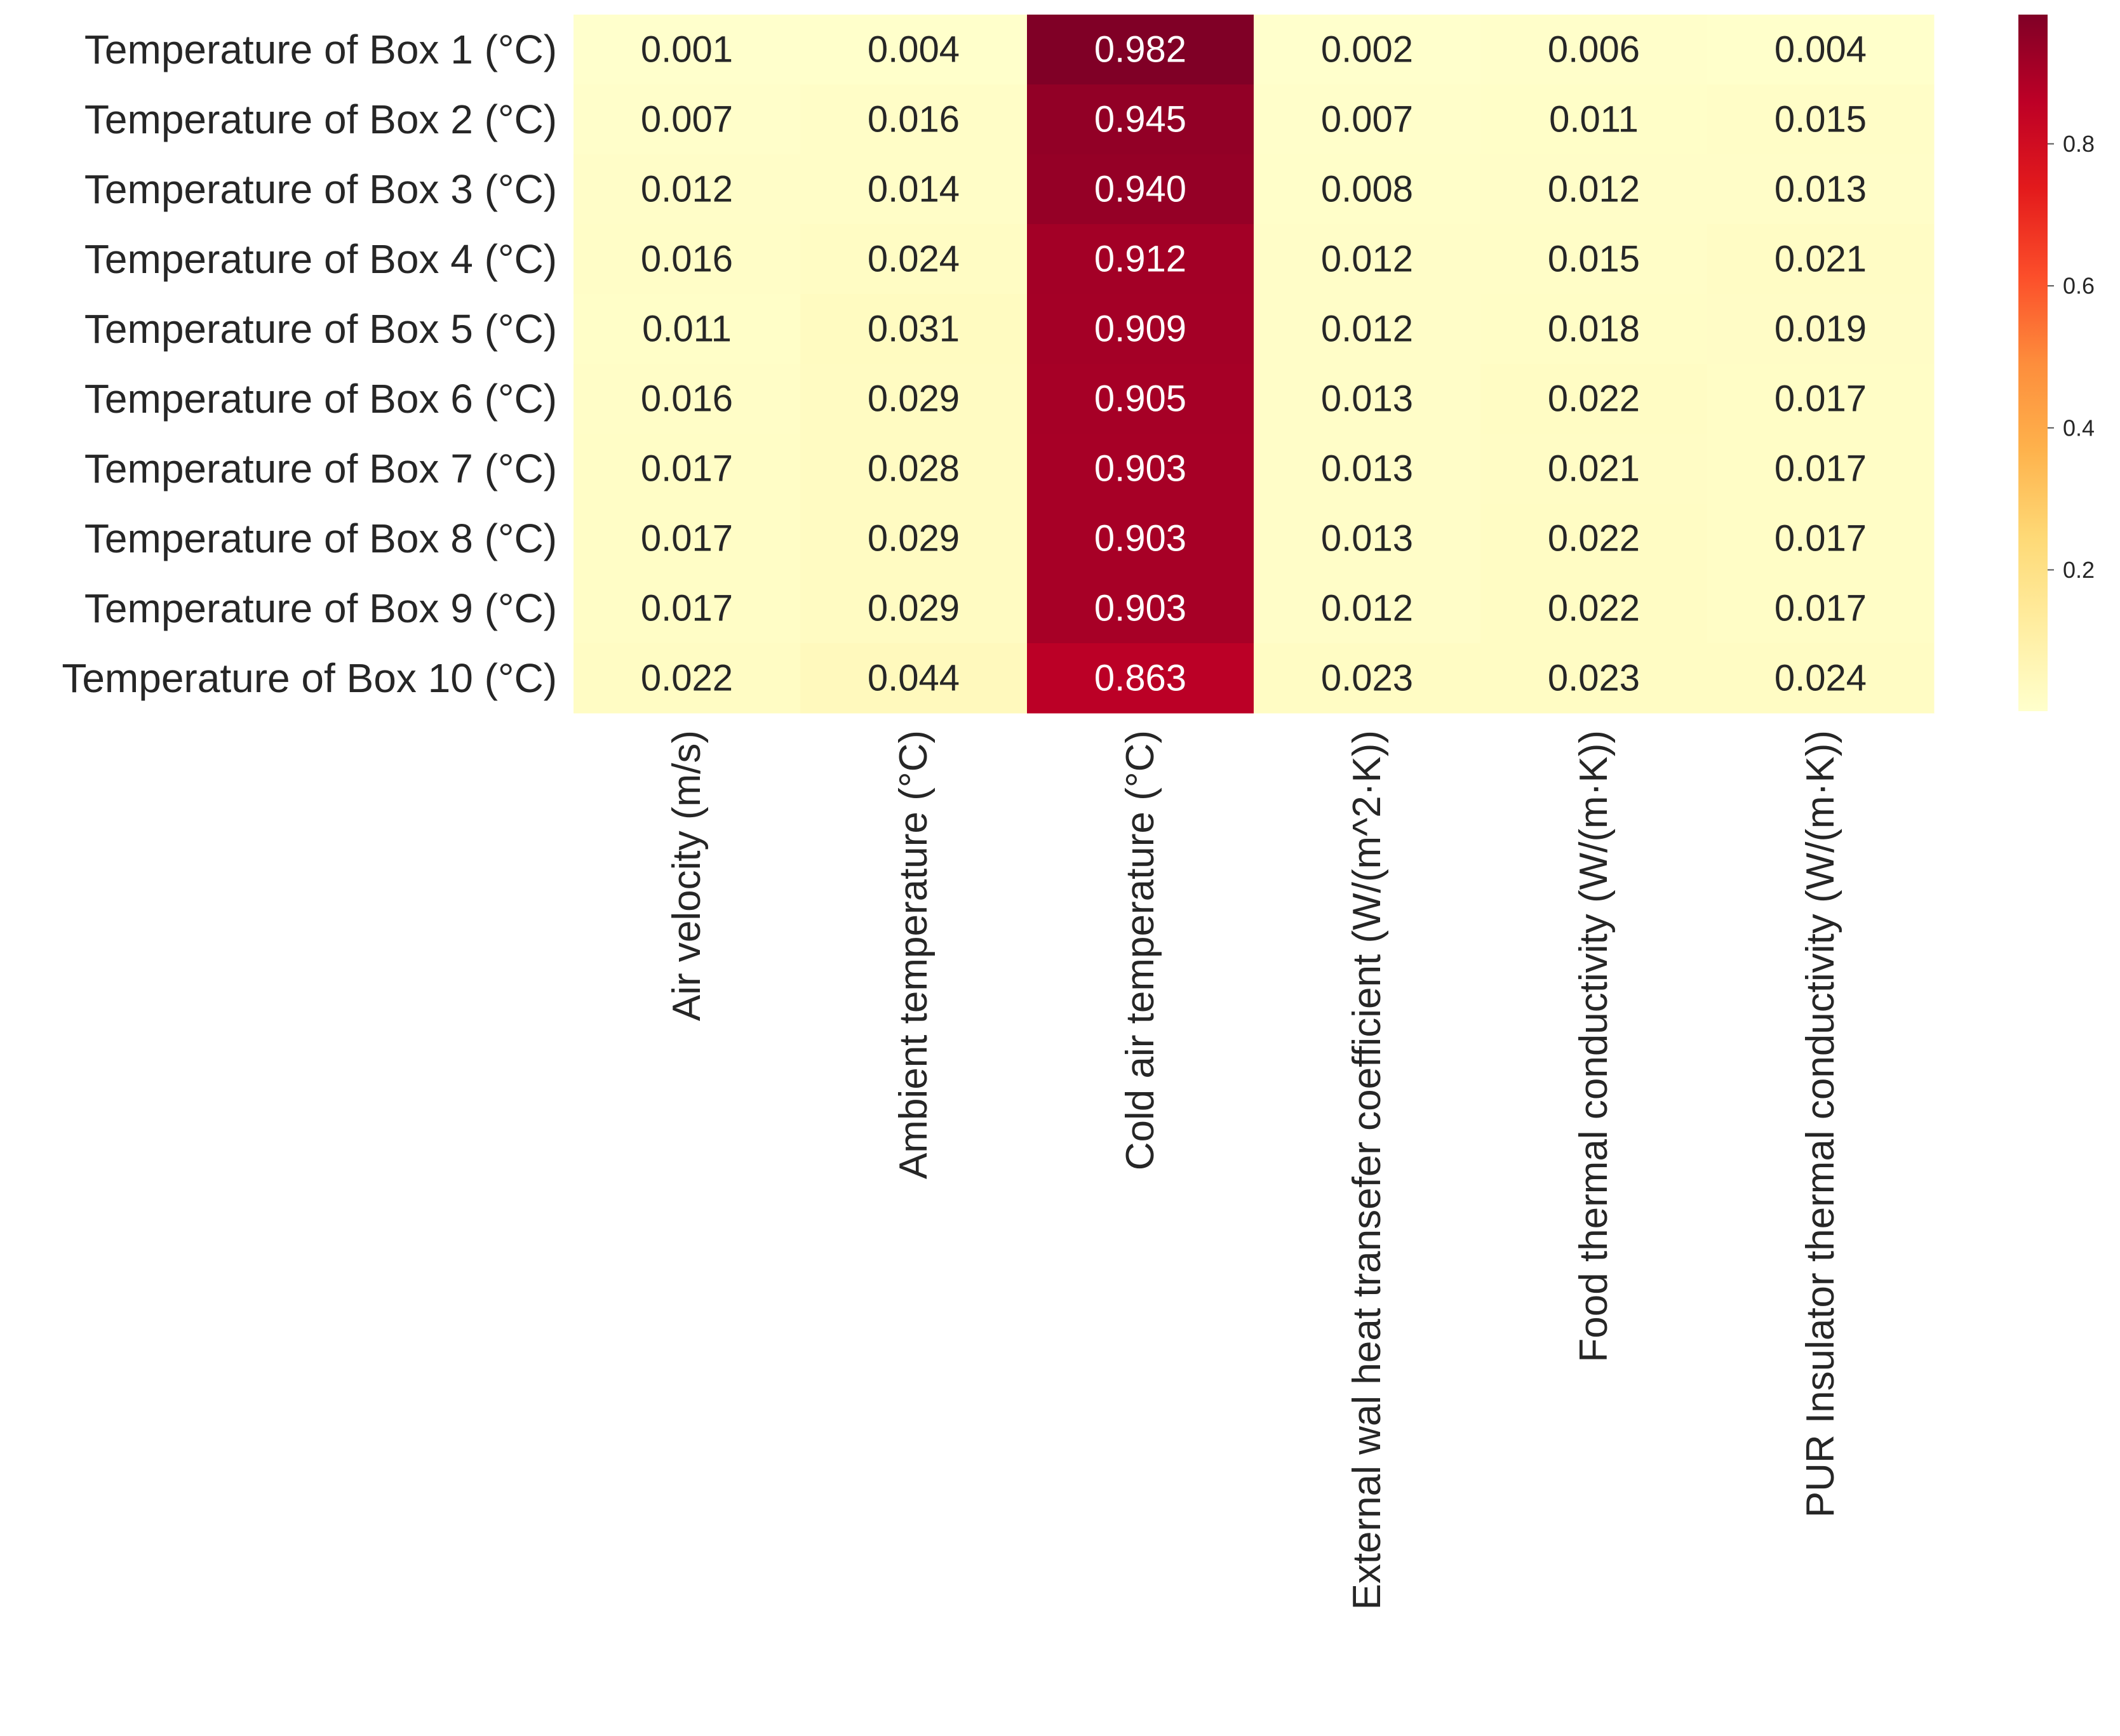 This screenshot has height=1736, width=2120. What do you see at coordinates (320, 399) in the screenshot?
I see `row-label: Temperature of Box 6 (°C)` at bounding box center [320, 399].